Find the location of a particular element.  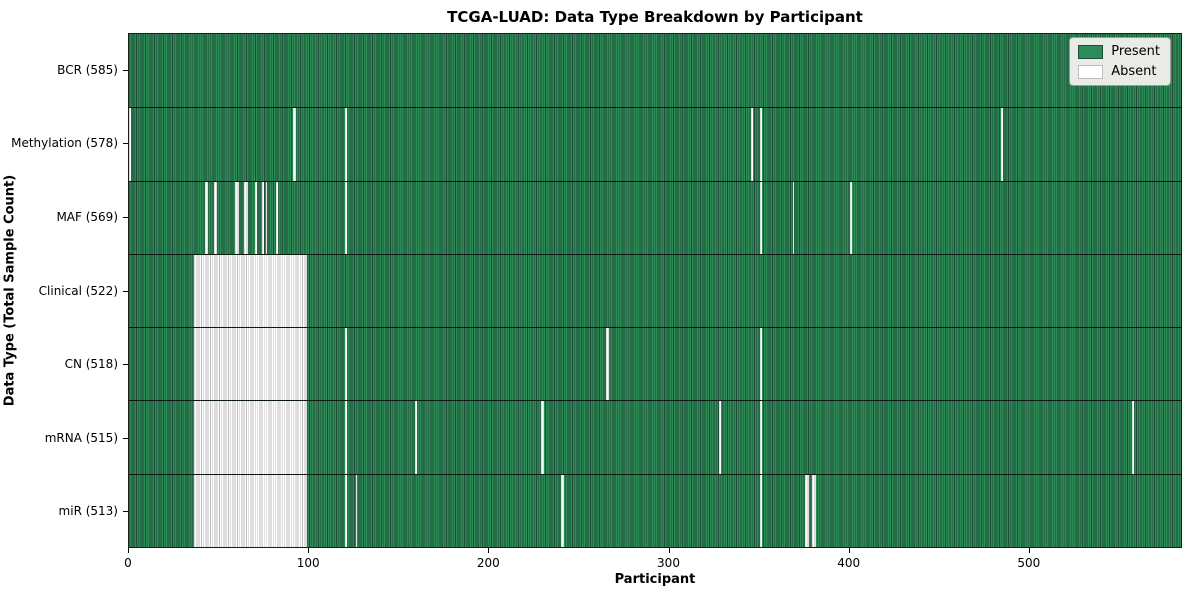

legend-label: Present is located at coordinates (1135, 51).